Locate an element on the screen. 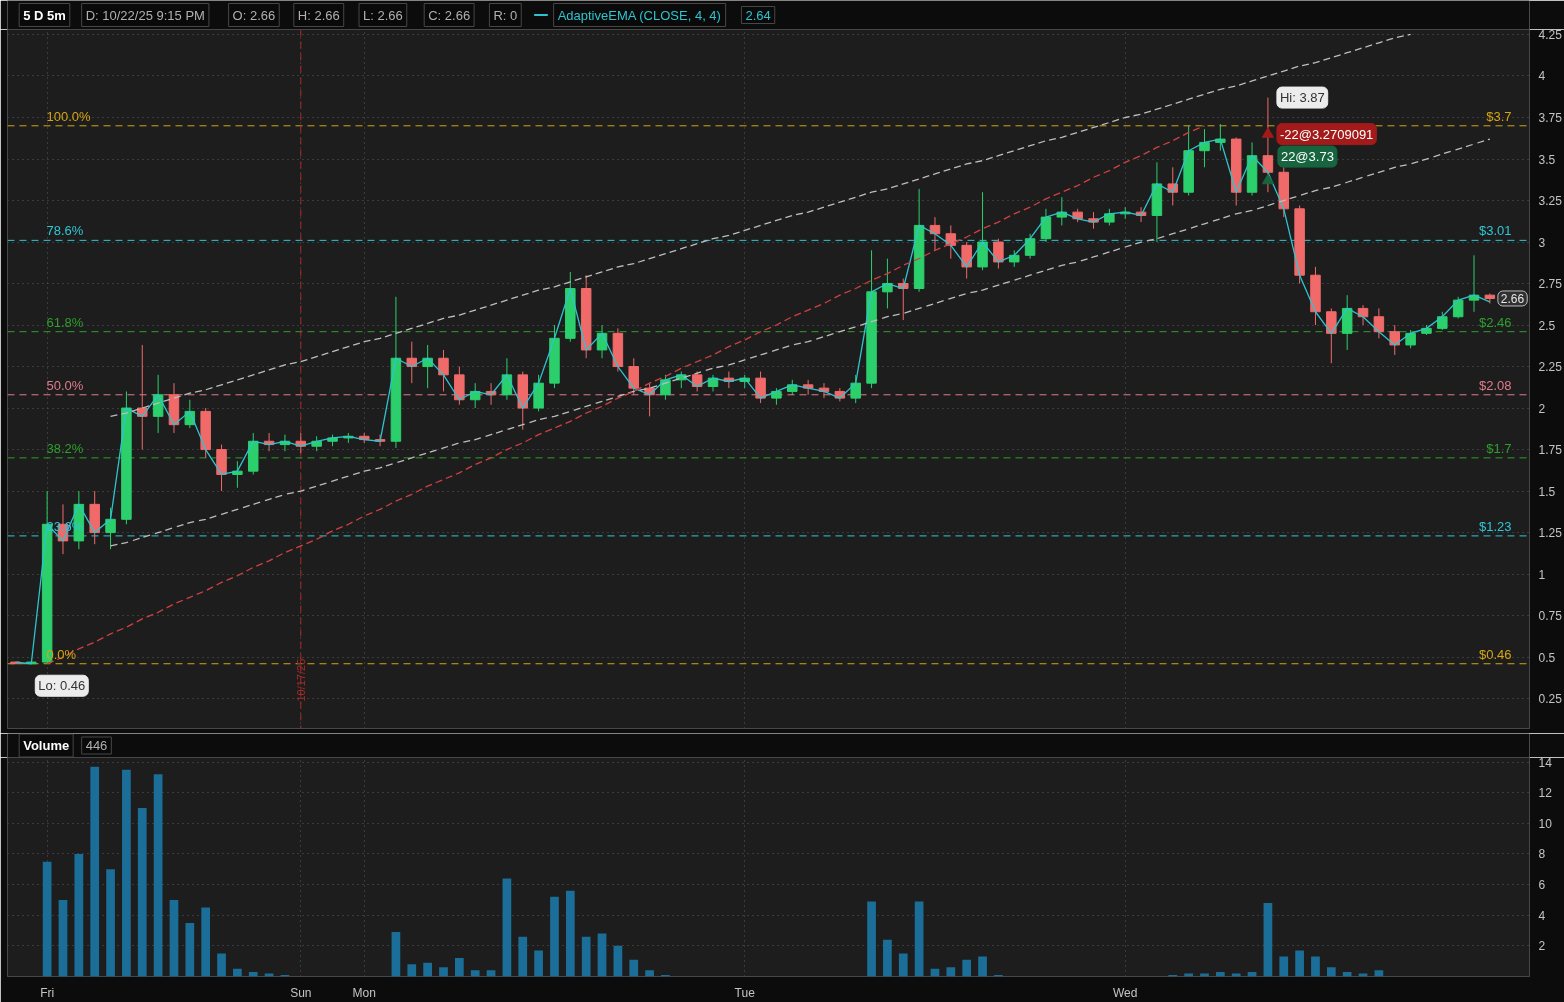 This screenshot has width=1564, height=1002. chart-title: Volume is located at coordinates (46, 745).